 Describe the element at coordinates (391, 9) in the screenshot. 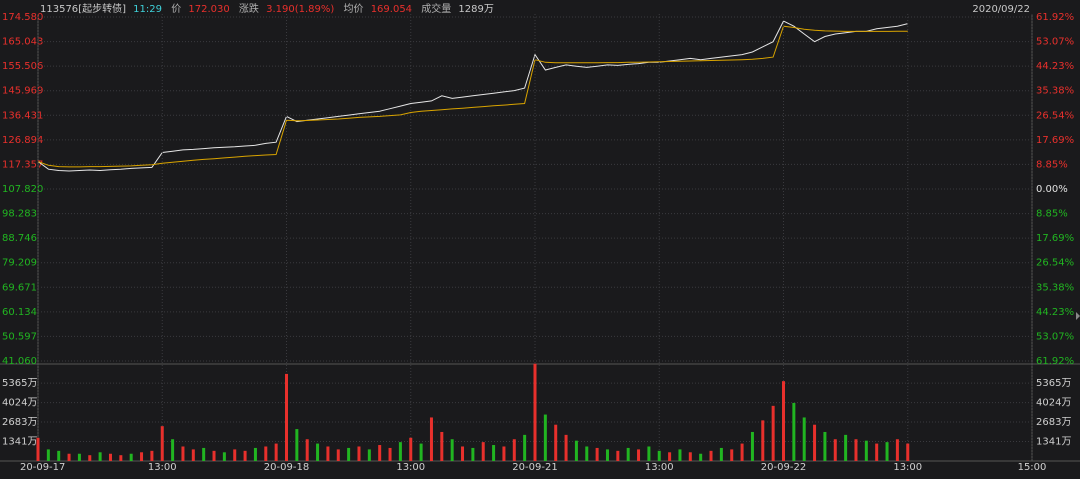

I see `avg: 169.054` at that location.